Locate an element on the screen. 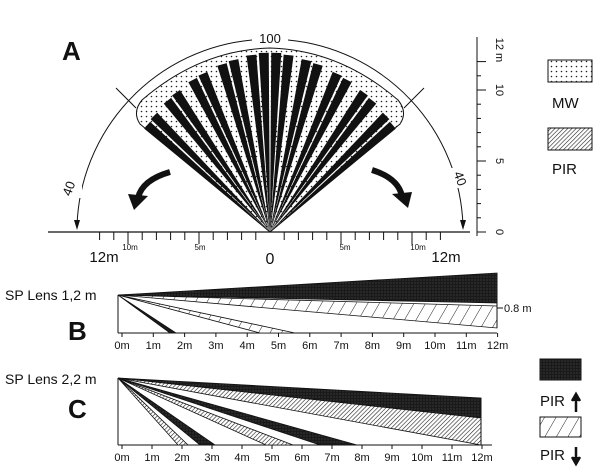 This screenshot has width=600, height=473. legend-pir-down-swatch is located at coordinates (560, 427).